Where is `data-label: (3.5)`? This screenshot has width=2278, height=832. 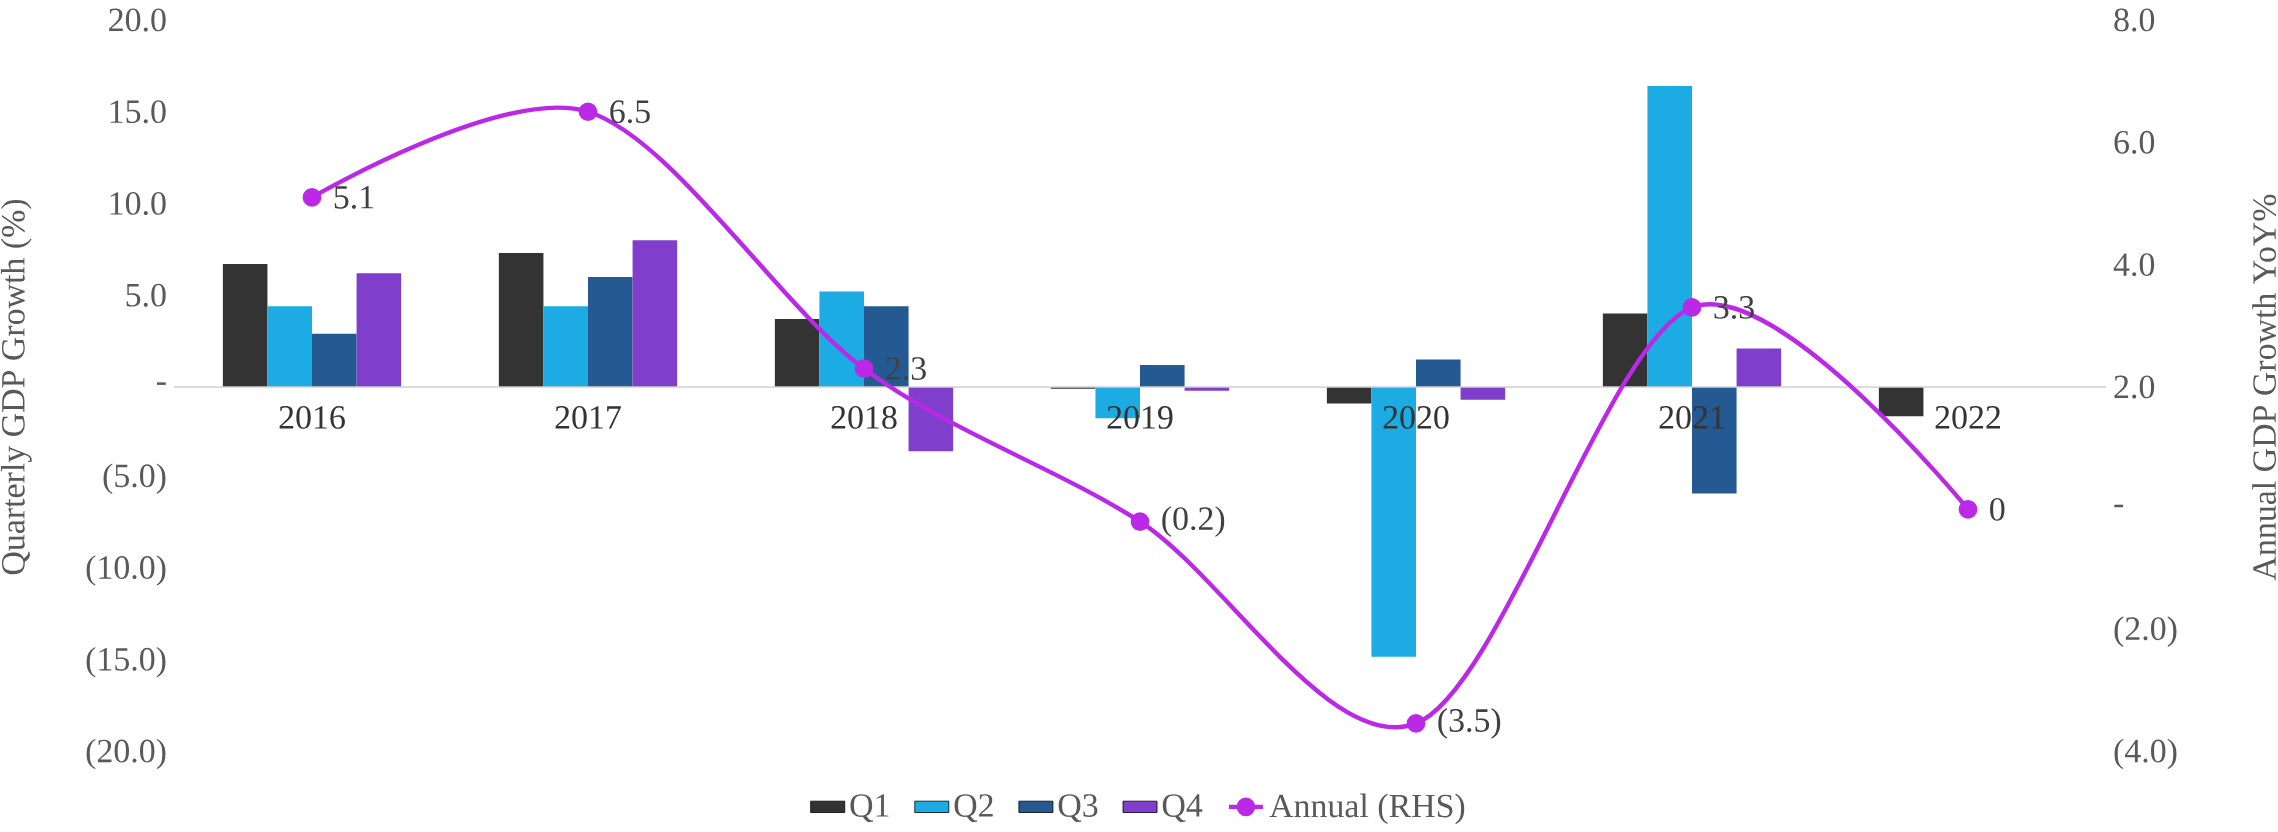
data-label: (3.5) is located at coordinates (1469, 723).